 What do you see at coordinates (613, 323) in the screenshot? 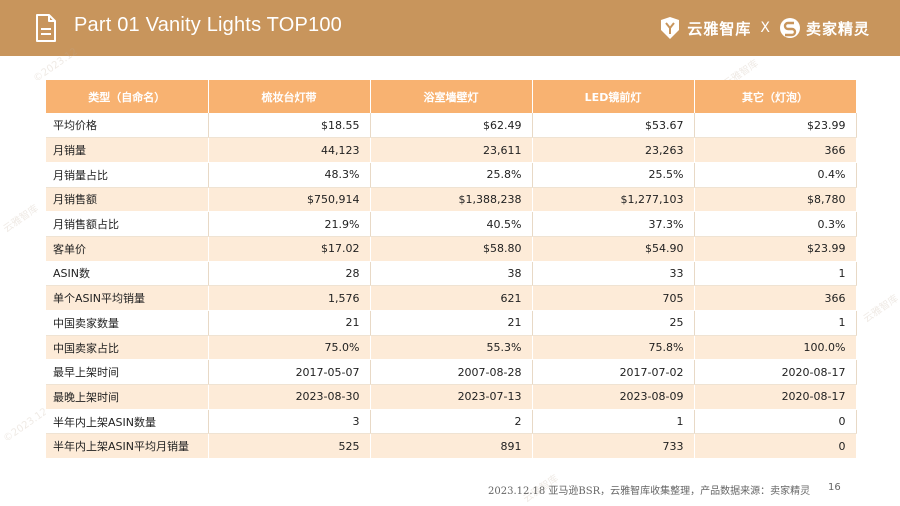
I see `table-cell: 25` at bounding box center [613, 323].